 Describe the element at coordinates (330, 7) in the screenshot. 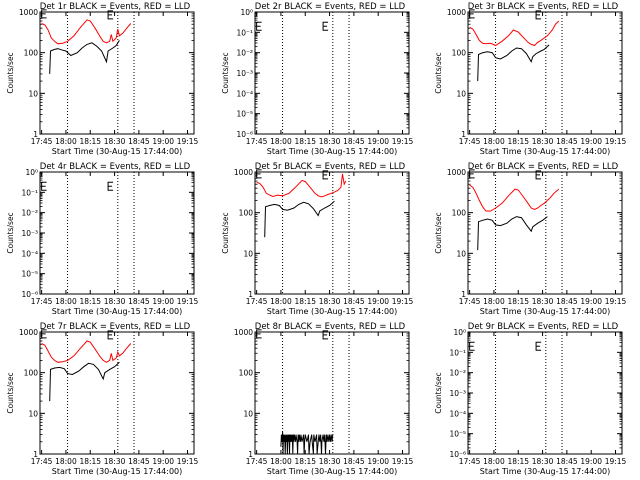

I see `panel-title: Det 2r BLACK = Events, RED = LLD` at that location.